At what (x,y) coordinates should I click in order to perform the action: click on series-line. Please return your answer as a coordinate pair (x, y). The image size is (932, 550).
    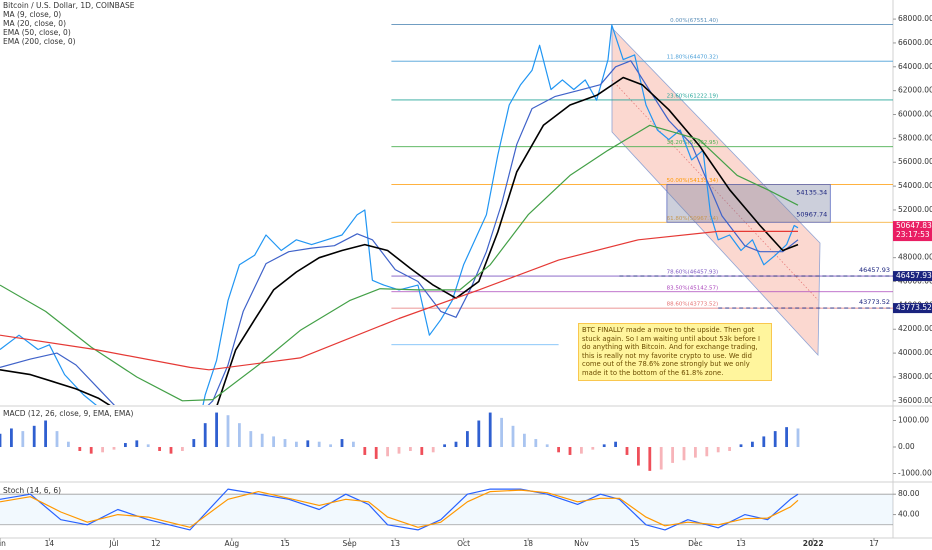
    Looking at the image, I should click on (399, 508).